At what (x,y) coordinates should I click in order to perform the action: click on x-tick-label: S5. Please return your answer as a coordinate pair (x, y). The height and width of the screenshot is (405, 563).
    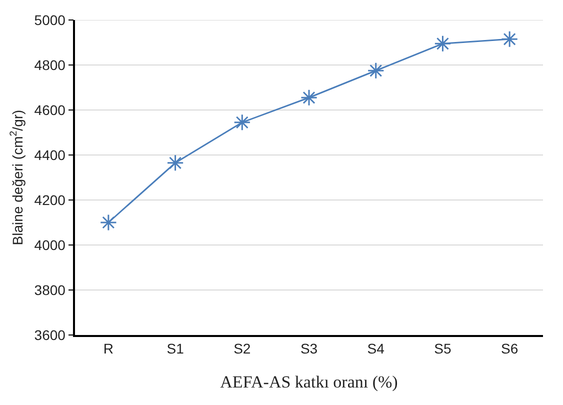
    Looking at the image, I should click on (443, 348).